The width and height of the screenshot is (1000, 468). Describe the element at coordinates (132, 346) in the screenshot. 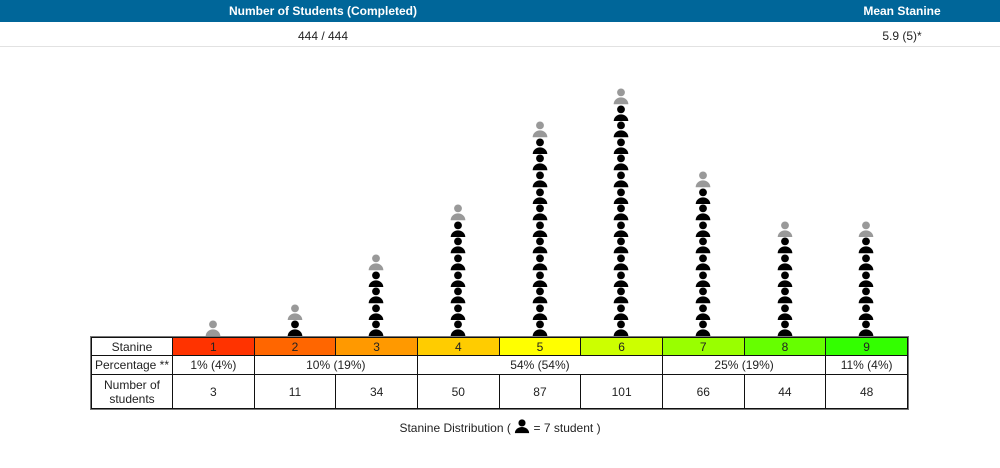

I see `stanine-row-label: Stanine` at that location.